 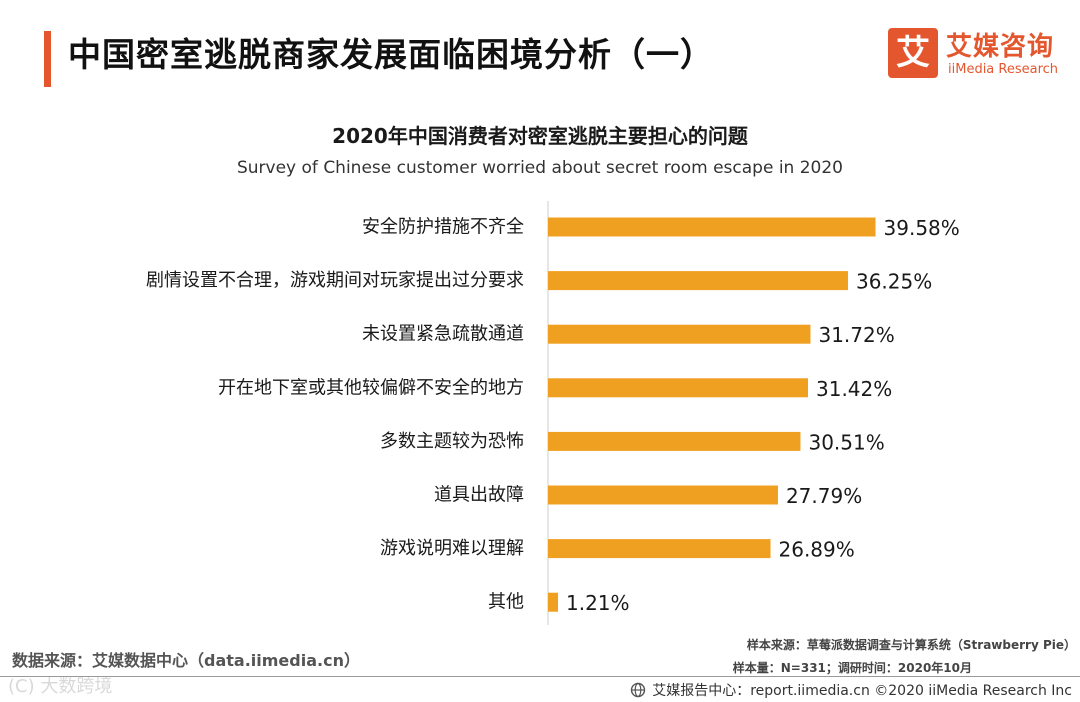 I want to click on value-label: 26.89%, so click(x=817, y=550).